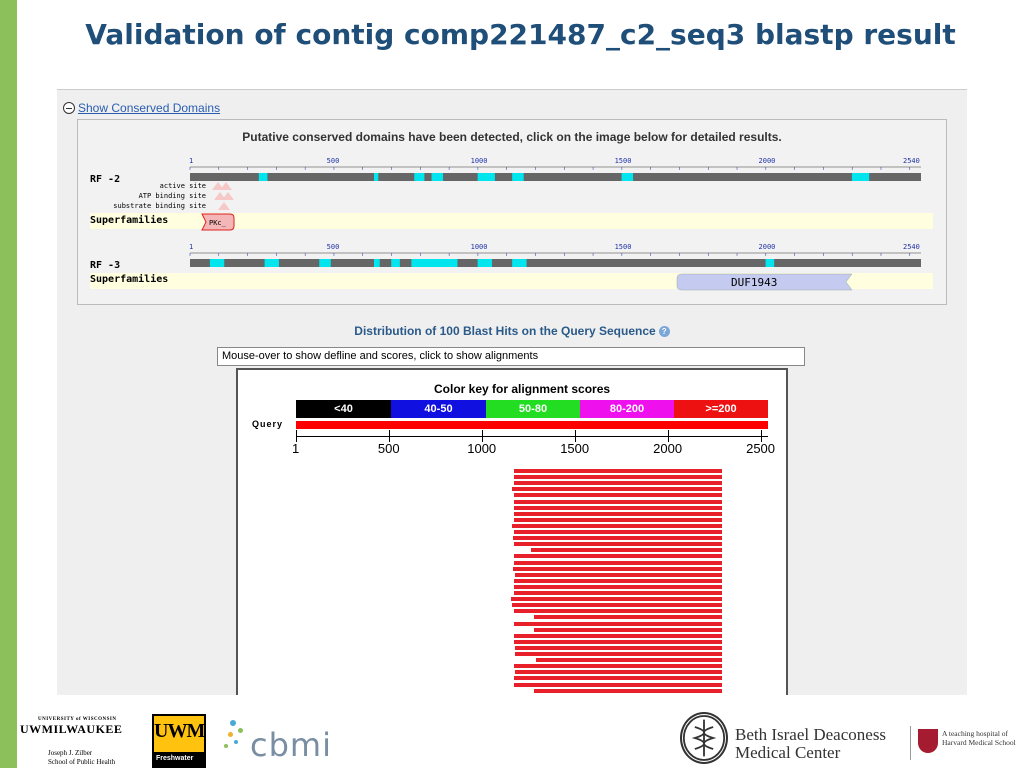 The image size is (1024, 768). I want to click on zilber-line-1: Joseph J. Zilber, so click(70, 753).